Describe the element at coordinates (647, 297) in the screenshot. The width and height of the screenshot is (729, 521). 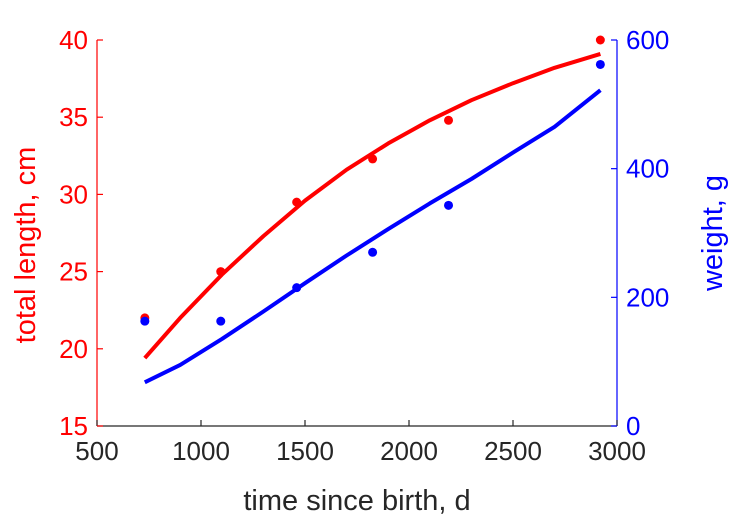
I see `y-right-tick-label: 200` at that location.